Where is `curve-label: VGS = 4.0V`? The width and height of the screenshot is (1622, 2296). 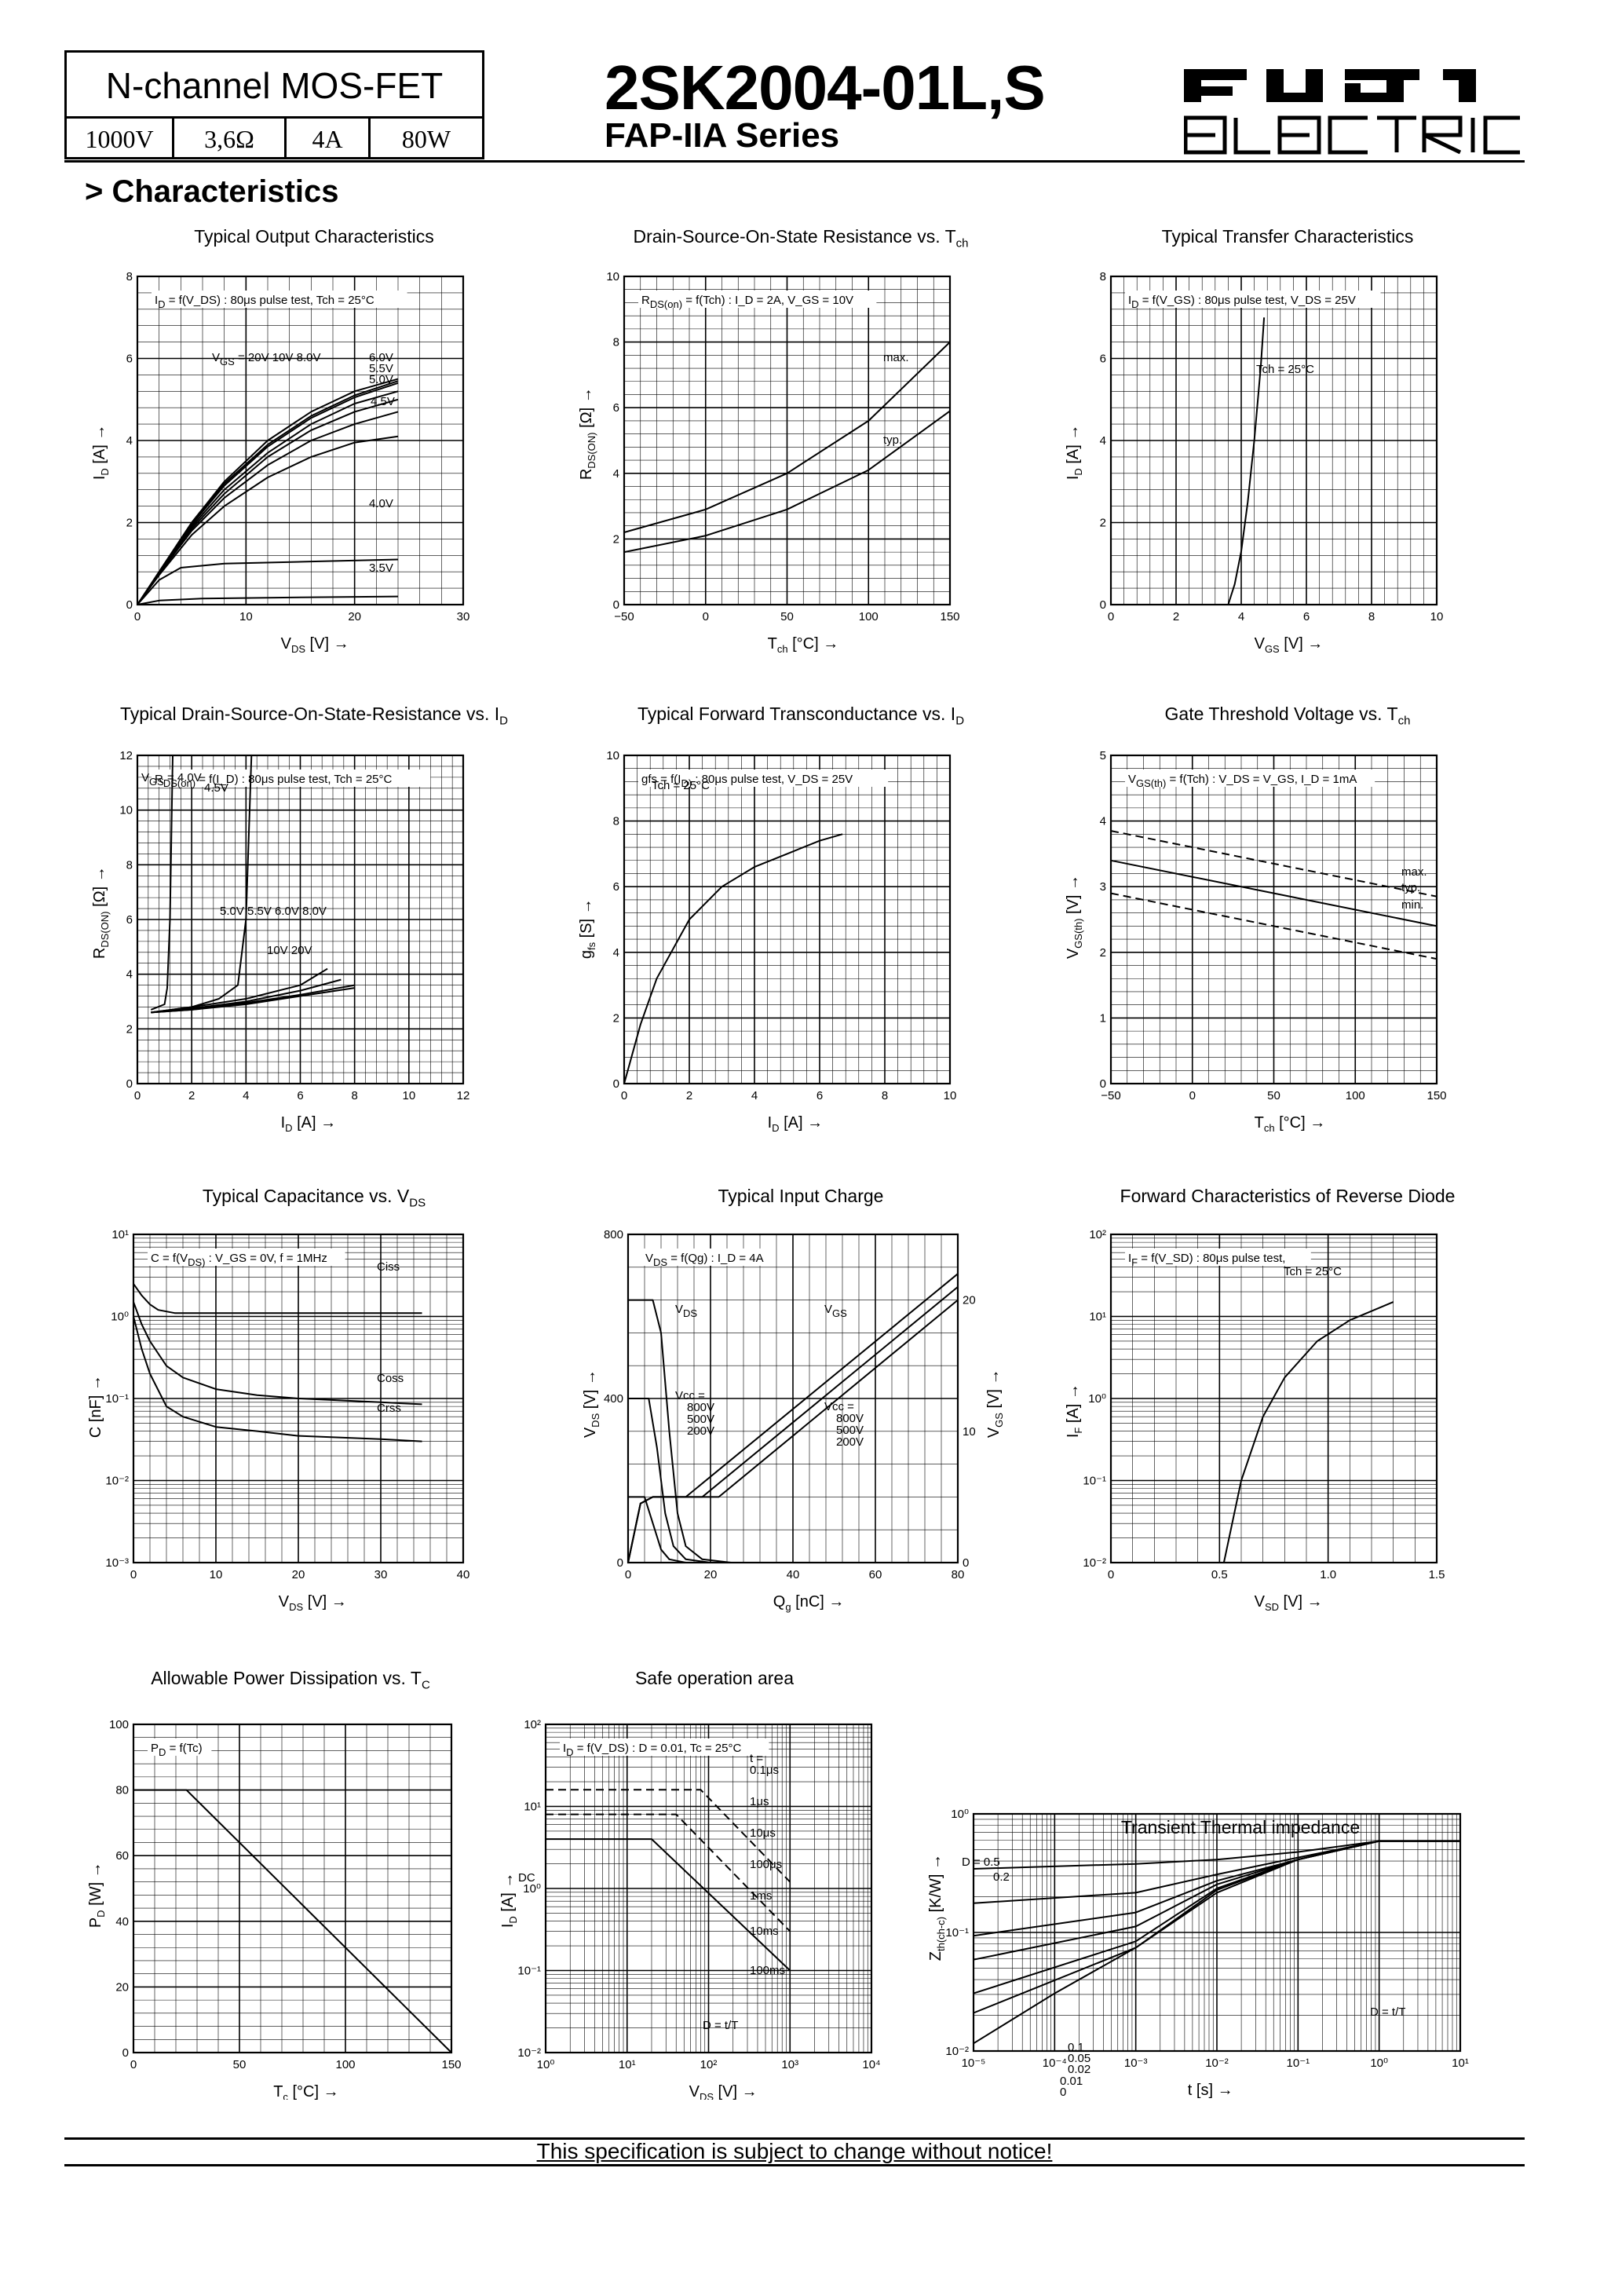 curve-label: VGS = 4.0V is located at coordinates (171, 780).